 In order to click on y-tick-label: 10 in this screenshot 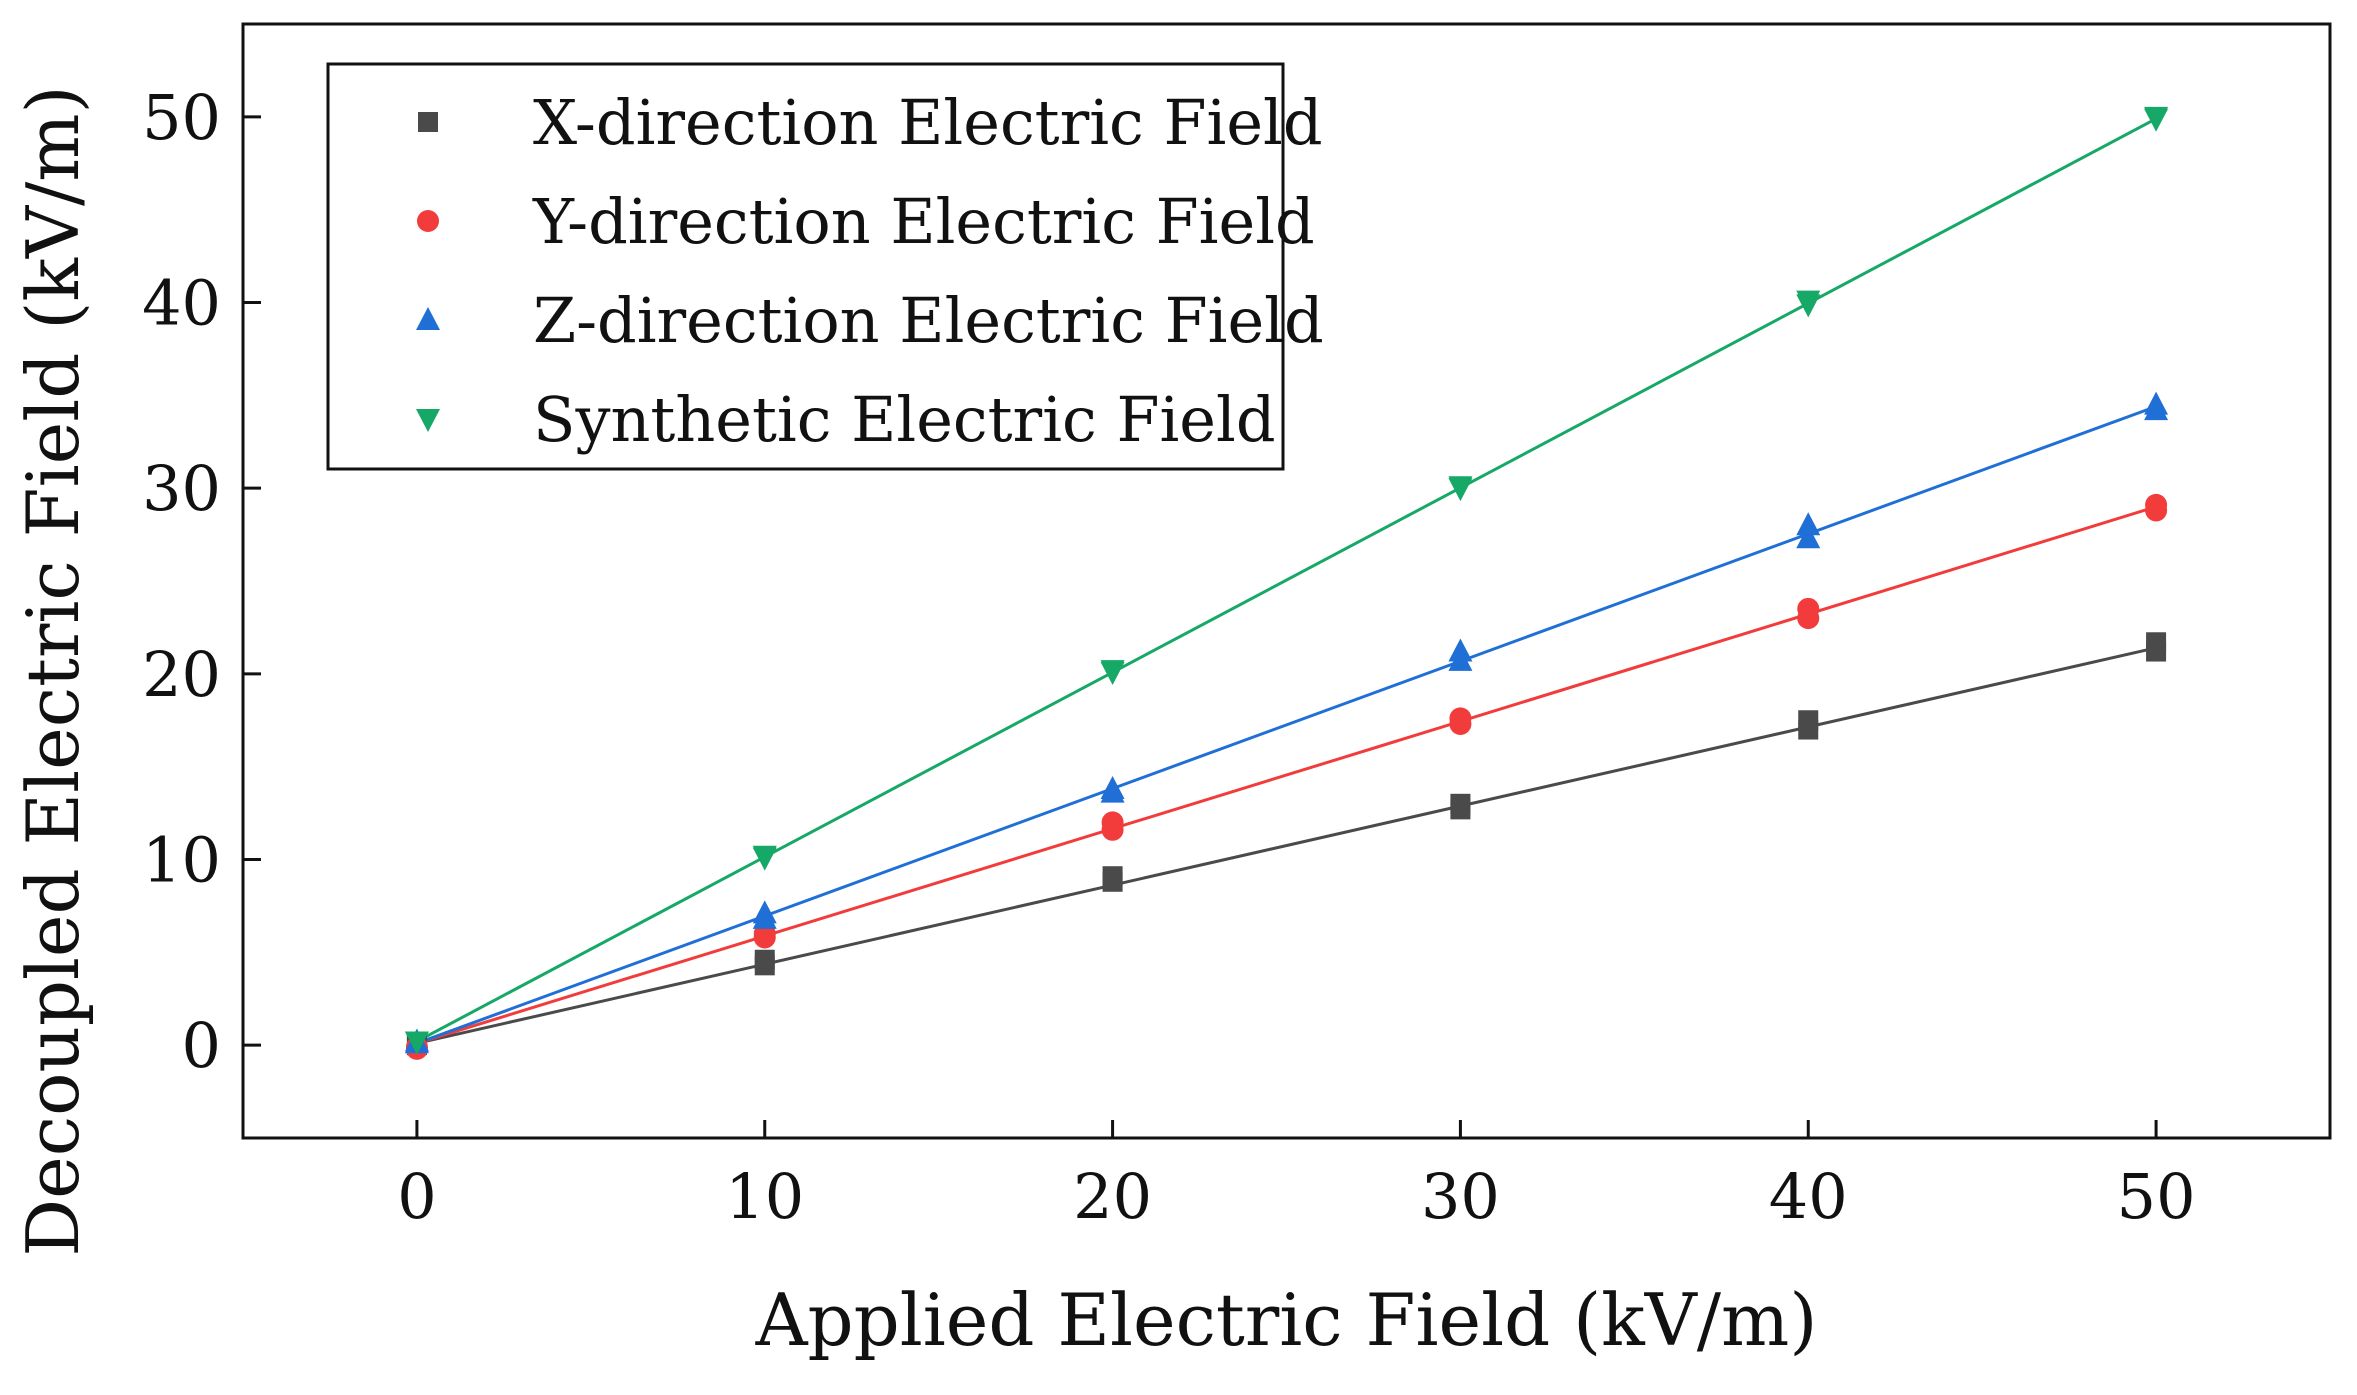, I will do `click(181, 860)`.